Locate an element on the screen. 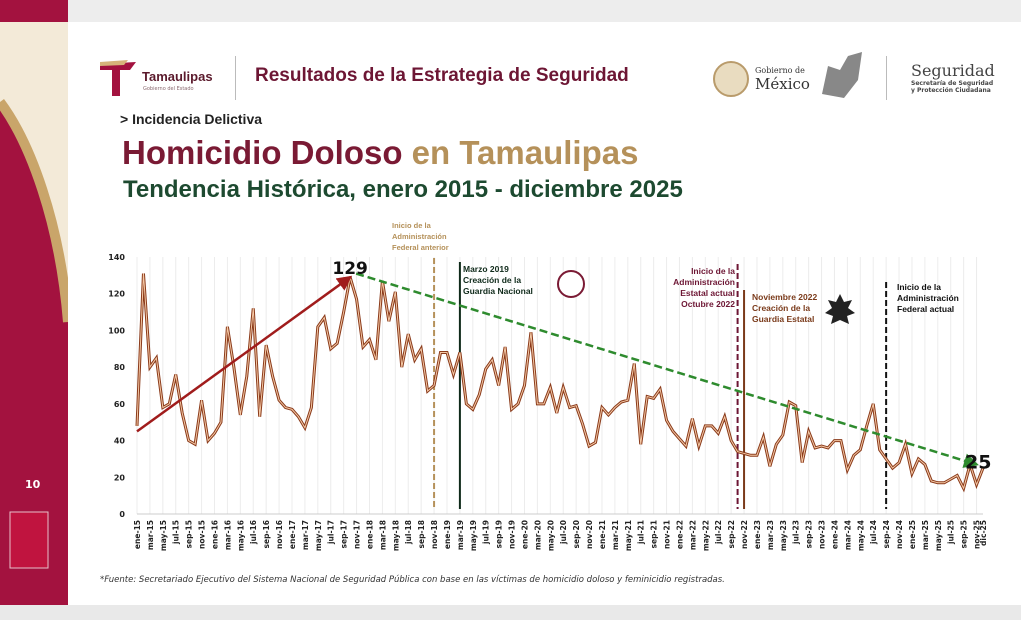  x-tick-label: nov-18 is located at coordinates (434, 534).